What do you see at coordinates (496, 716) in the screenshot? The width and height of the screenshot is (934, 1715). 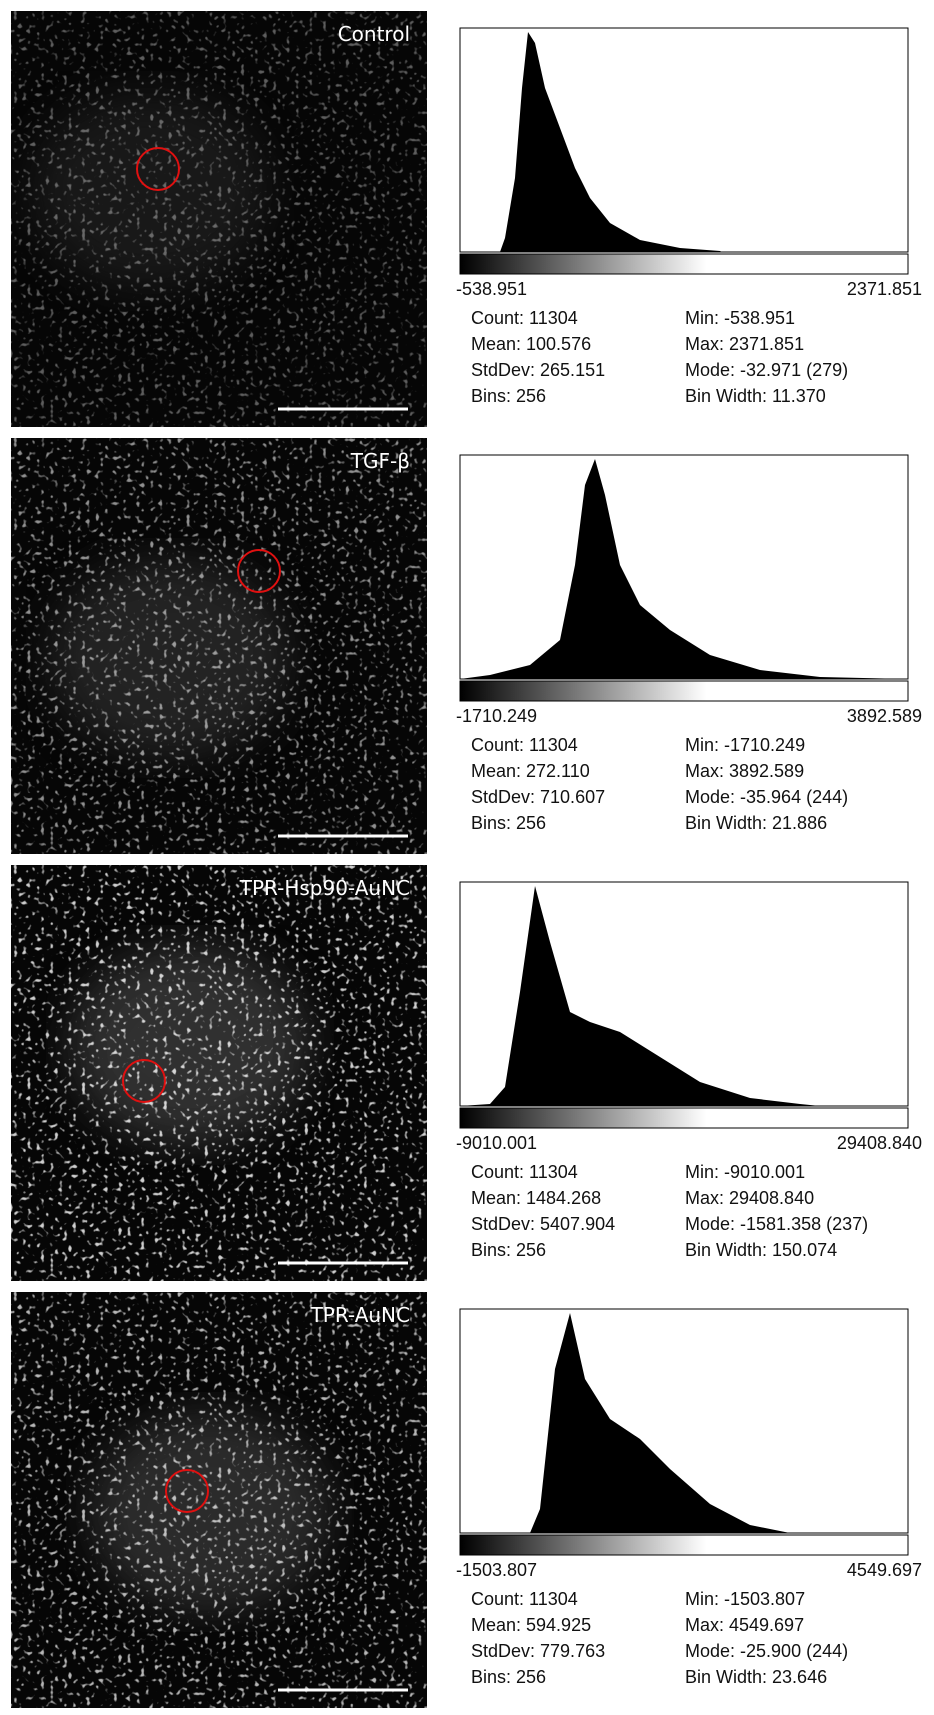 I see `hist-min: -1710.249` at bounding box center [496, 716].